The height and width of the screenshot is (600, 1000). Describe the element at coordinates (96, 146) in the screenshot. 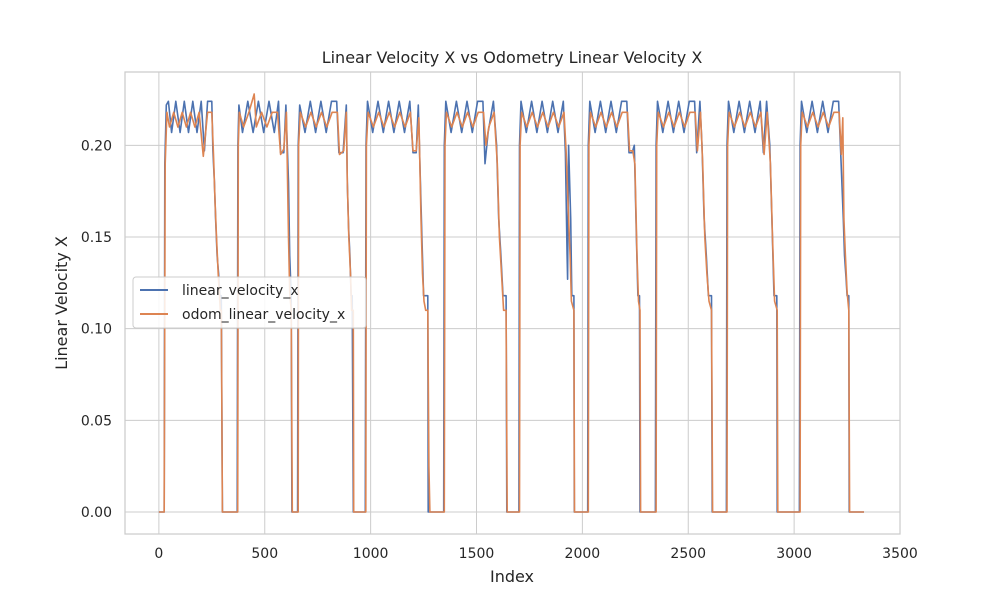

I see `y-tick-label: 0.20` at that location.